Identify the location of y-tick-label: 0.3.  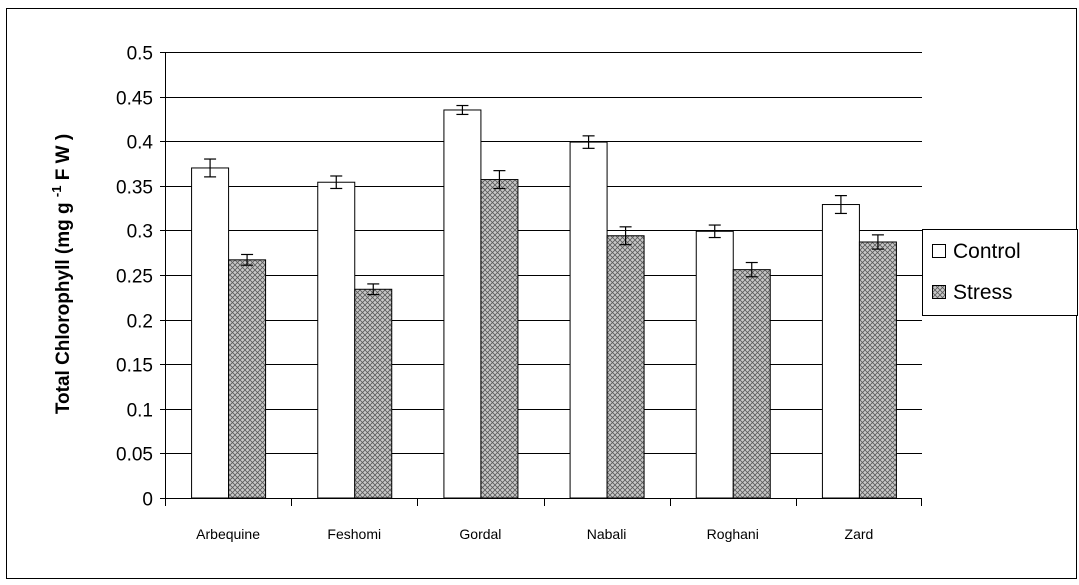
(140, 232).